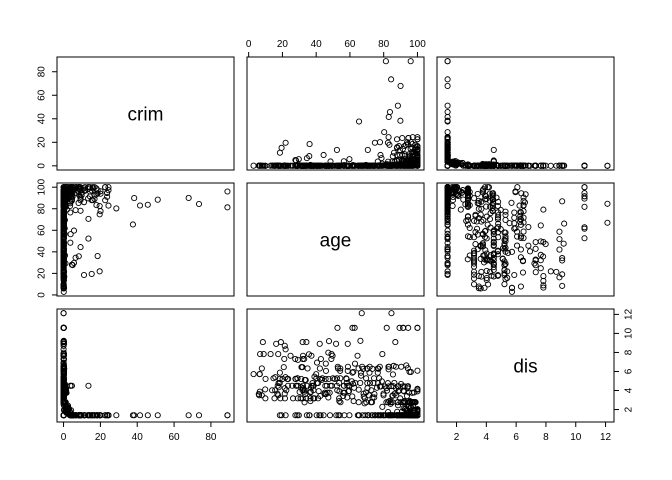  I want to click on tick-label-age: 40, so click(42, 252).